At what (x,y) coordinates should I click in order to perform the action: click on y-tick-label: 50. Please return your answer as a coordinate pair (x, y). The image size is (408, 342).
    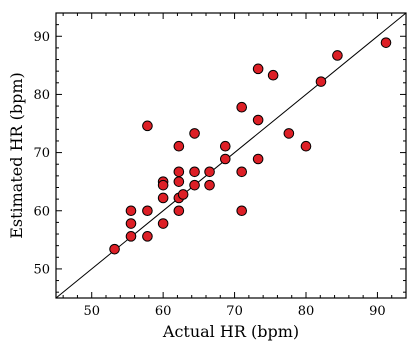
    Looking at the image, I should click on (41, 269).